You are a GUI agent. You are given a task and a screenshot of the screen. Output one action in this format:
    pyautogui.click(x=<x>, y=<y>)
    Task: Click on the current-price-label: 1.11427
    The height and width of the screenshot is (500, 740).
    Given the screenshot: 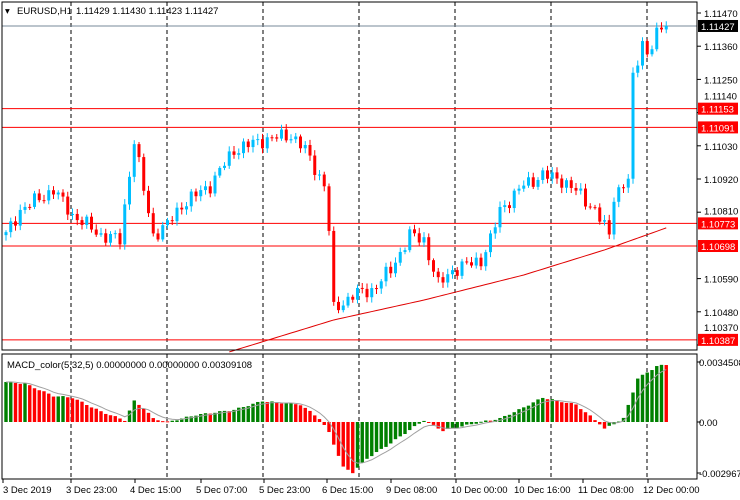 What is the action you would take?
    pyautogui.click(x=718, y=27)
    